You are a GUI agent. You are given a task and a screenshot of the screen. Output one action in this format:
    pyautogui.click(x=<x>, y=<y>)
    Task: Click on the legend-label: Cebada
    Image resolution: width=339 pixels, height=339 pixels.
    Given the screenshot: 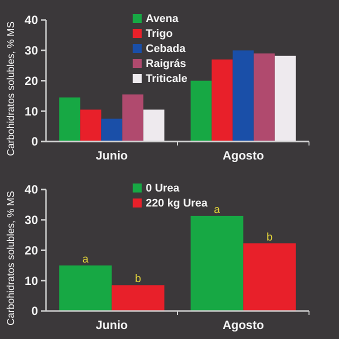 What is the action you would take?
    pyautogui.click(x=166, y=49)
    